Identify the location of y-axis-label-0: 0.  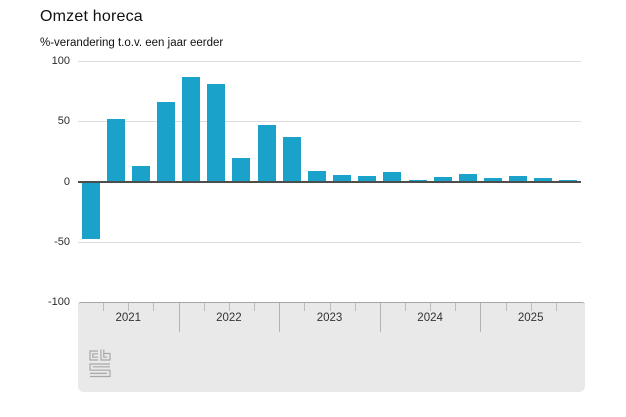
(66, 181).